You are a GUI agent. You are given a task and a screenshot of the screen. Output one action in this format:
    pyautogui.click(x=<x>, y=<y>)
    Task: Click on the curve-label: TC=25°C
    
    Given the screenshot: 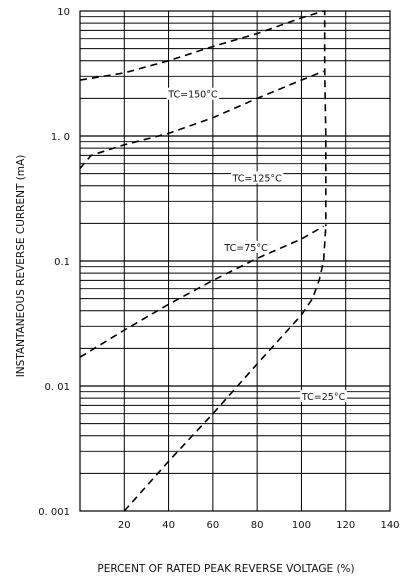 What is the action you would take?
    pyautogui.click(x=323, y=397)
    